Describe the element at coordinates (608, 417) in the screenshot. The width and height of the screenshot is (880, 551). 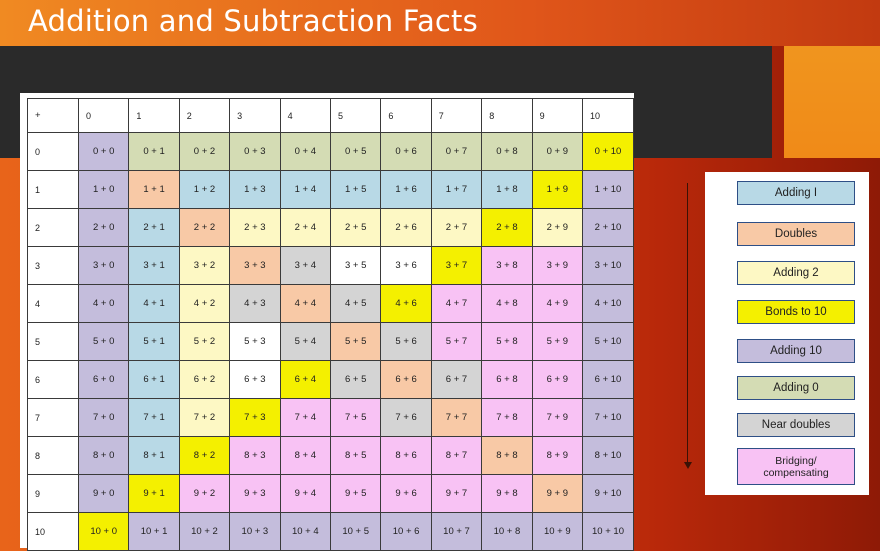
I see `fact-cell: 7 + 10` at that location.